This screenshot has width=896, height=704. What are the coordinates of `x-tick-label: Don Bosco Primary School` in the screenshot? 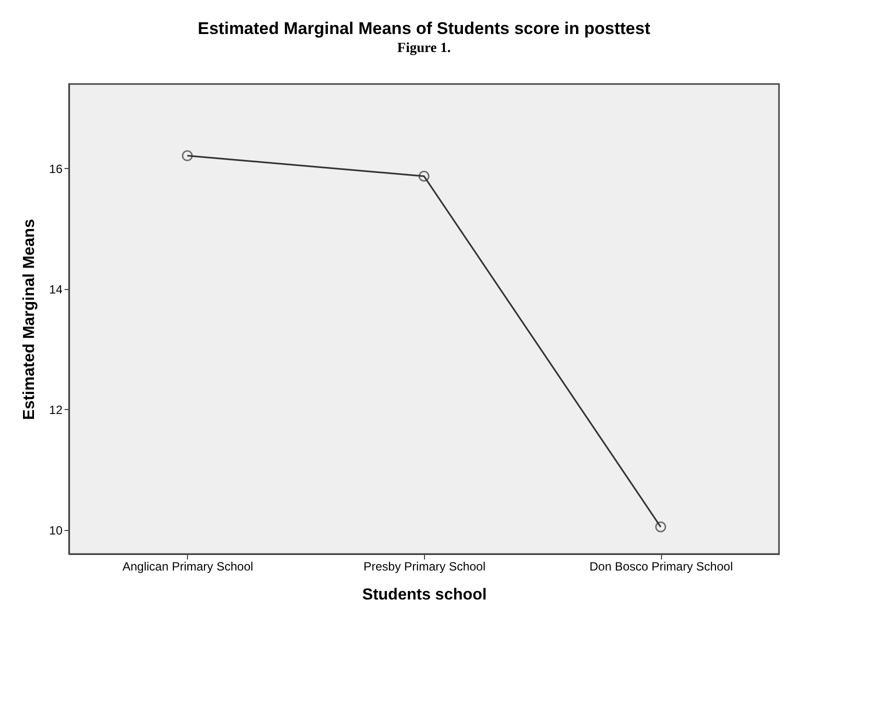 It's located at (661, 567).